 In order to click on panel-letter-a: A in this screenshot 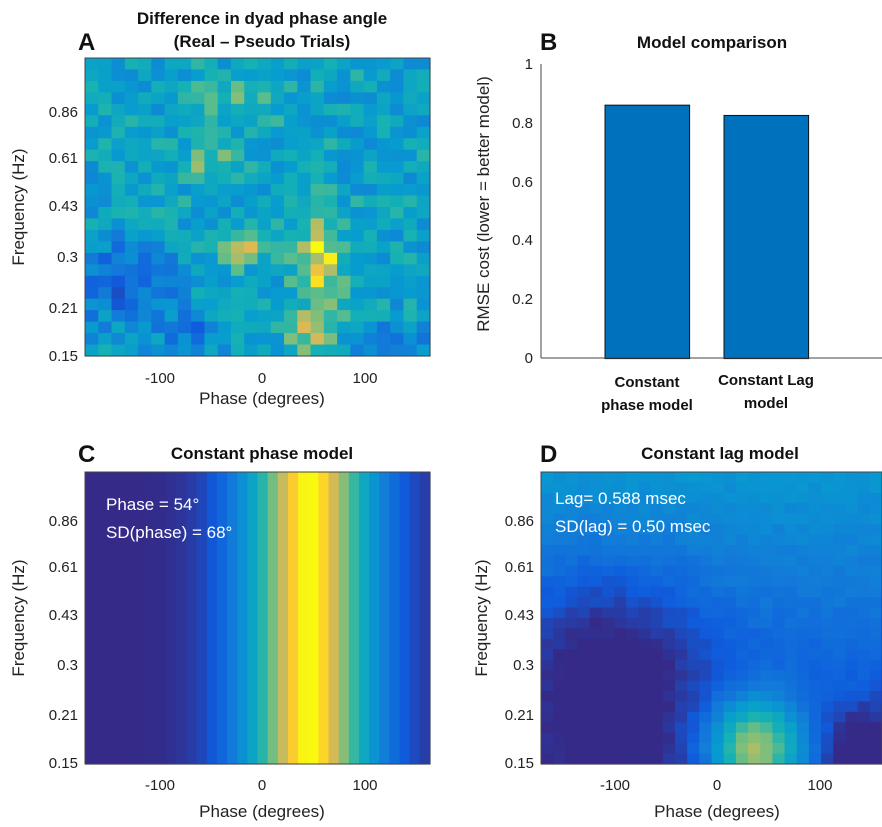, I will do `click(86, 42)`.